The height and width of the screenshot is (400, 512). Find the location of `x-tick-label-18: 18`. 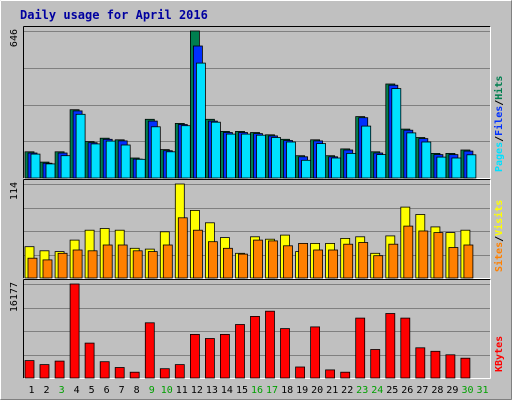

x-tick-label-18: 18 is located at coordinates (287, 390).